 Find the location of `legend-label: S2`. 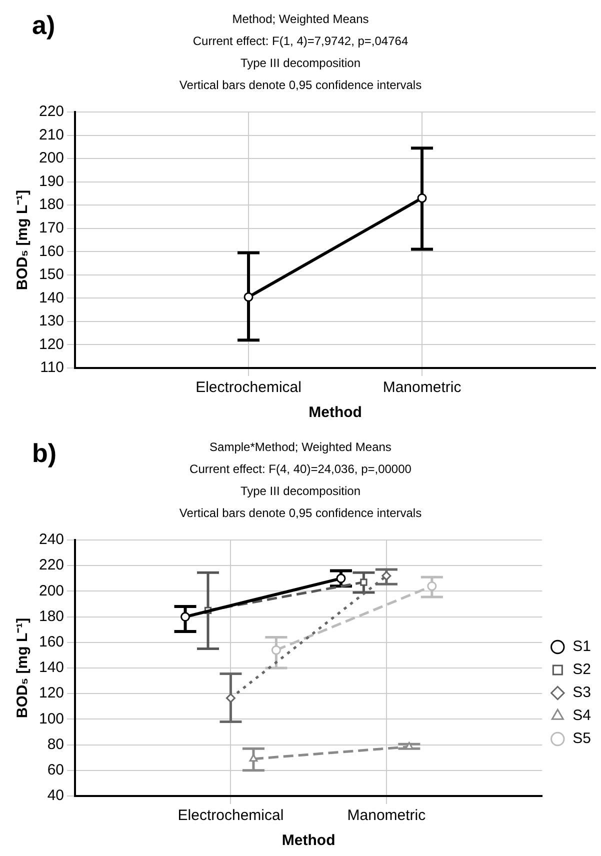

legend-label: S2 is located at coordinates (582, 669).